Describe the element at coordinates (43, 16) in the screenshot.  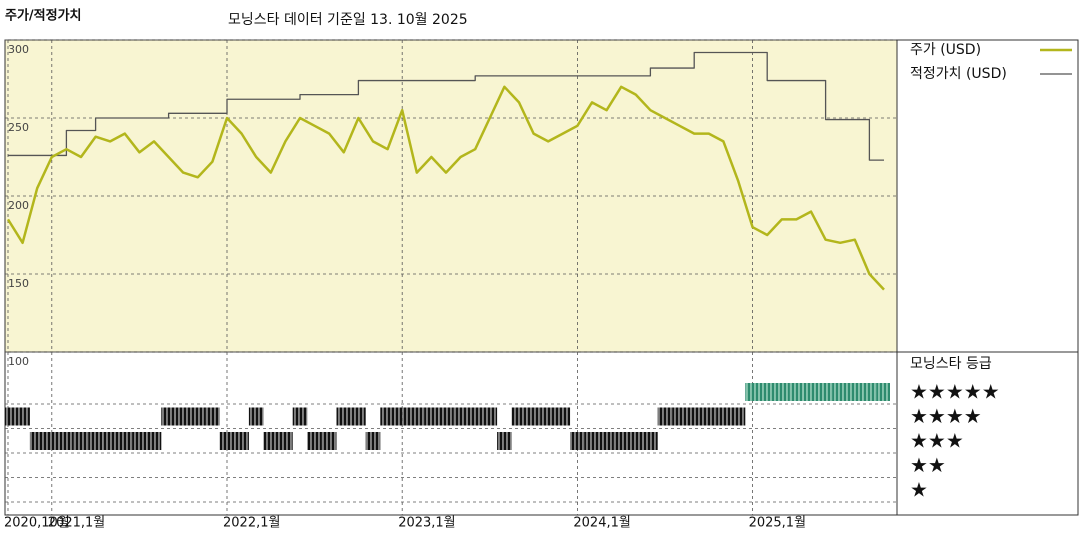
I see `chart-title: 주가/적정가치` at that location.